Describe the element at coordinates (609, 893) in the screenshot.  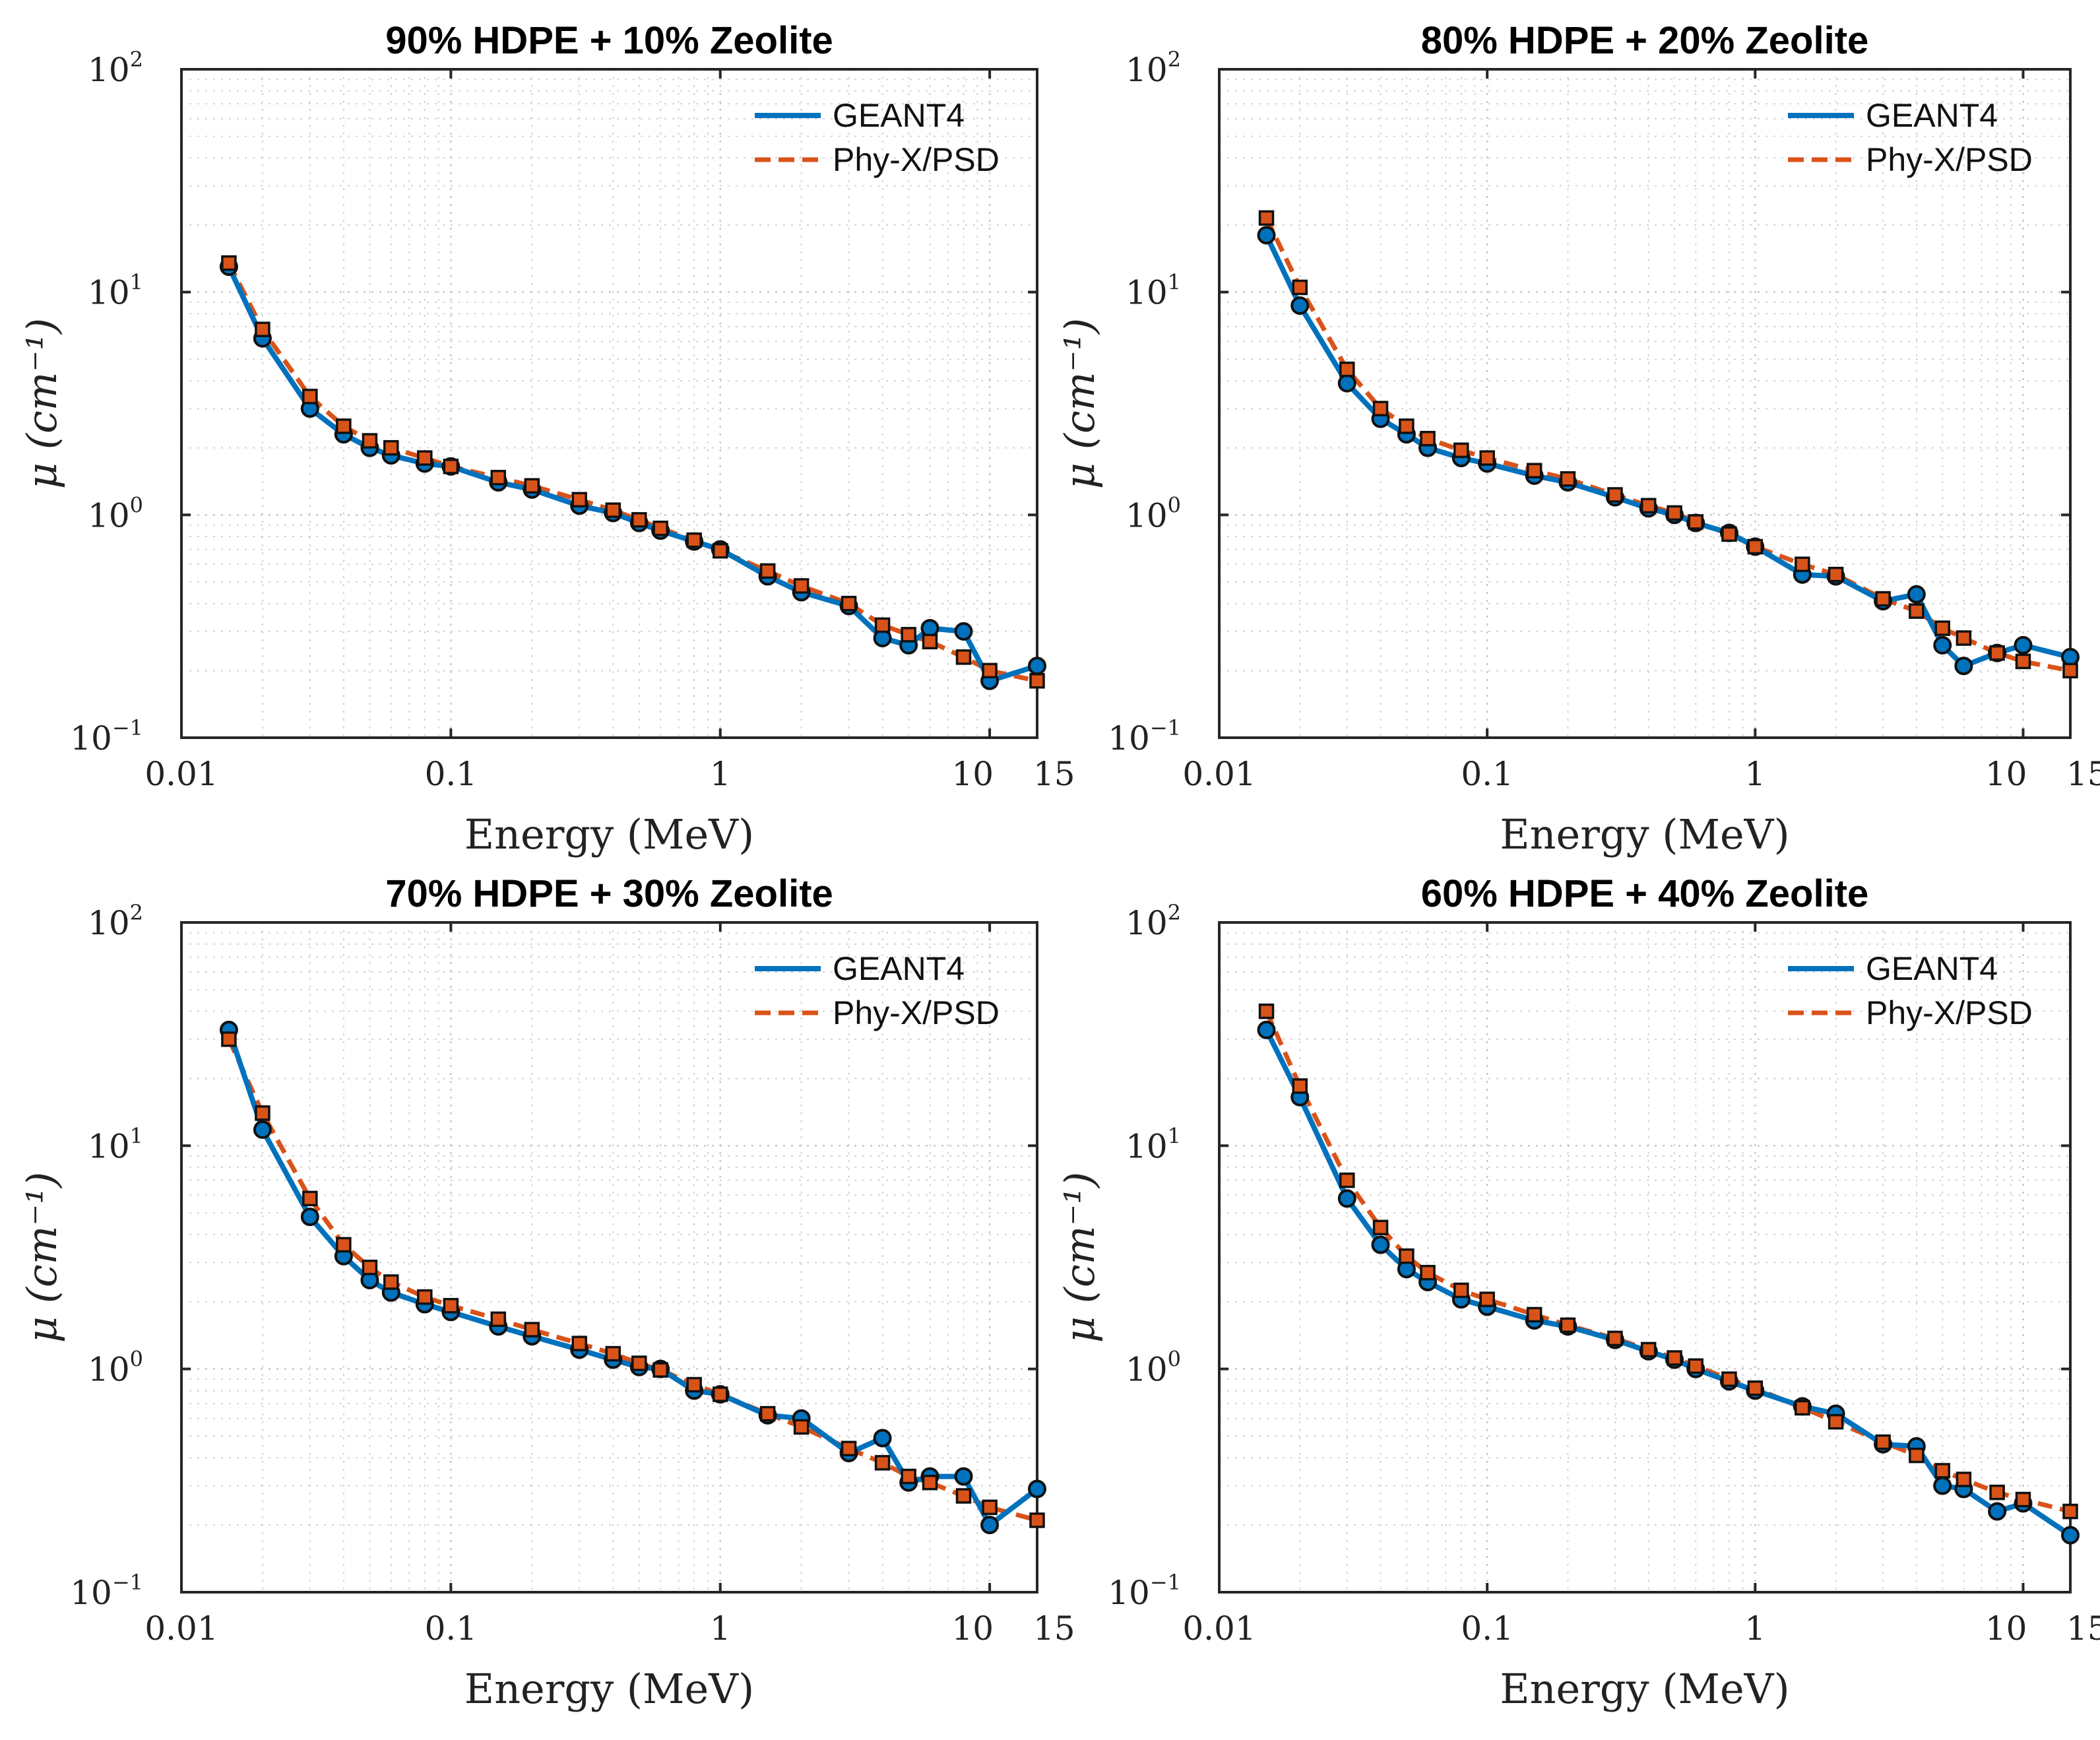
I see `chart-title: 70% HDPE + 30% Zeolite` at that location.